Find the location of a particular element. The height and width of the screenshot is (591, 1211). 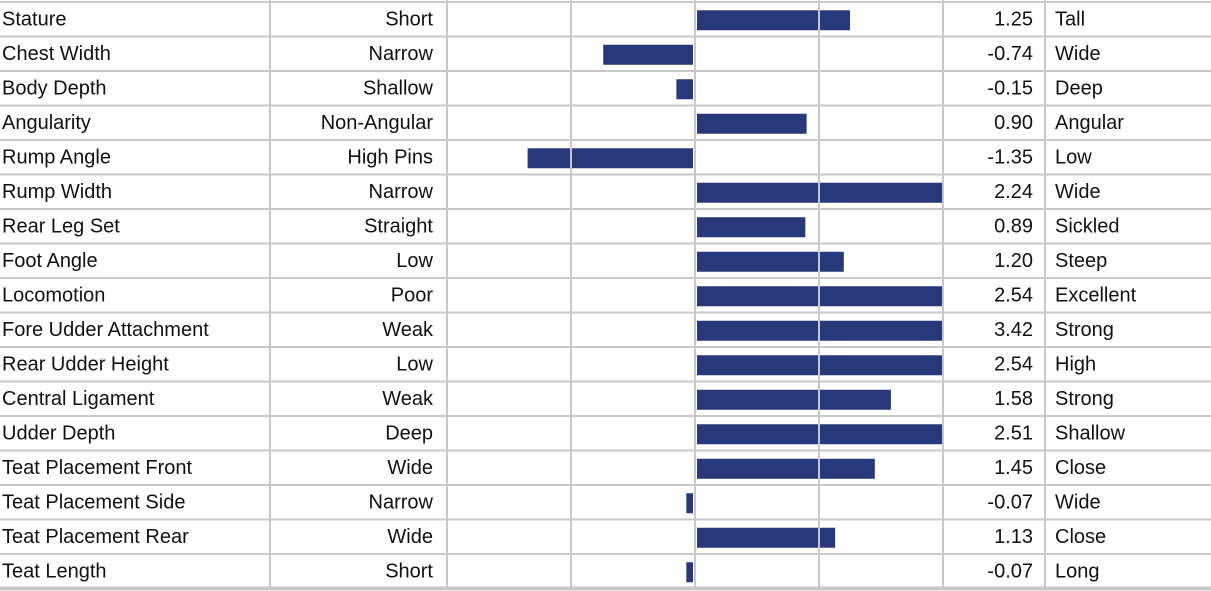

trait-name: Rump Angle is located at coordinates (56, 158).